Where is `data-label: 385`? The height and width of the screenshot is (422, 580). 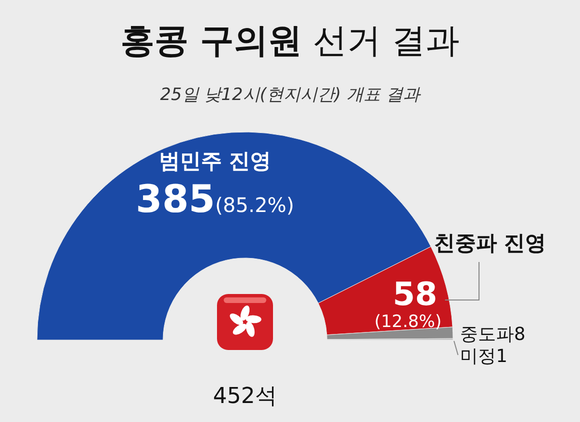 data-label: 385 is located at coordinates (176, 199).